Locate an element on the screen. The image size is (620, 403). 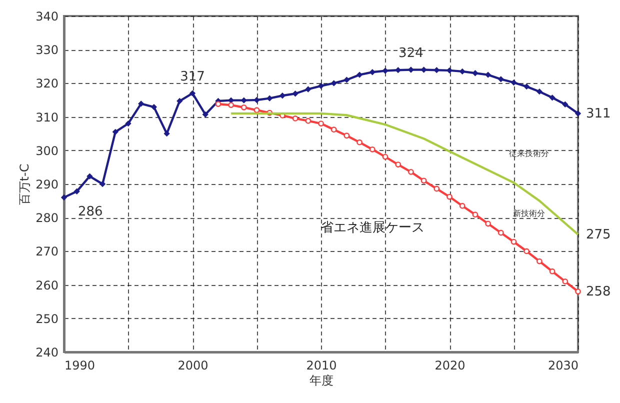
annotation: 317 is located at coordinates (192, 76).